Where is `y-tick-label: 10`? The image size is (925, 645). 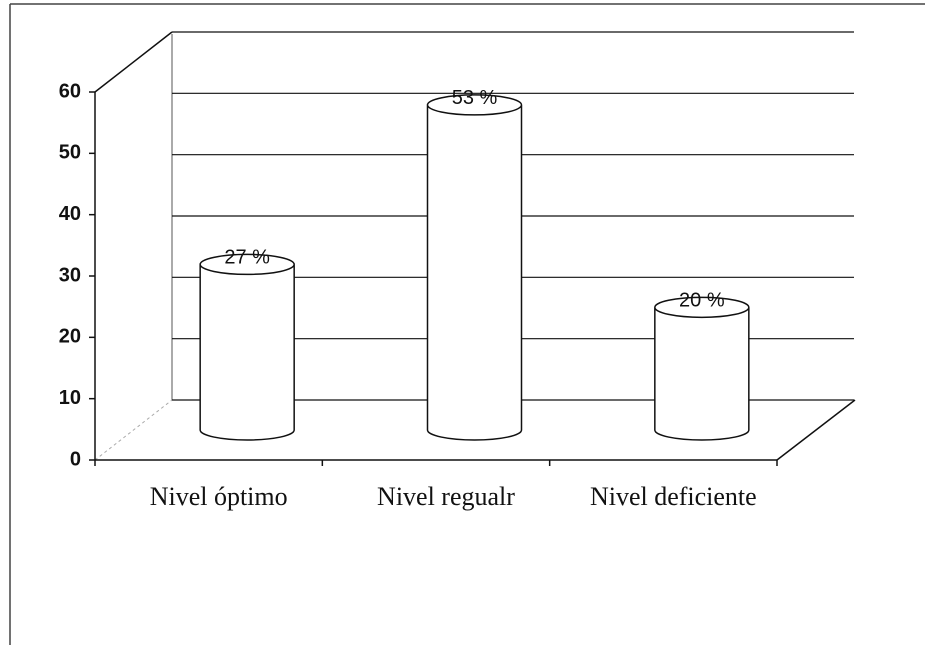 y-tick-label: 10 is located at coordinates (70, 398).